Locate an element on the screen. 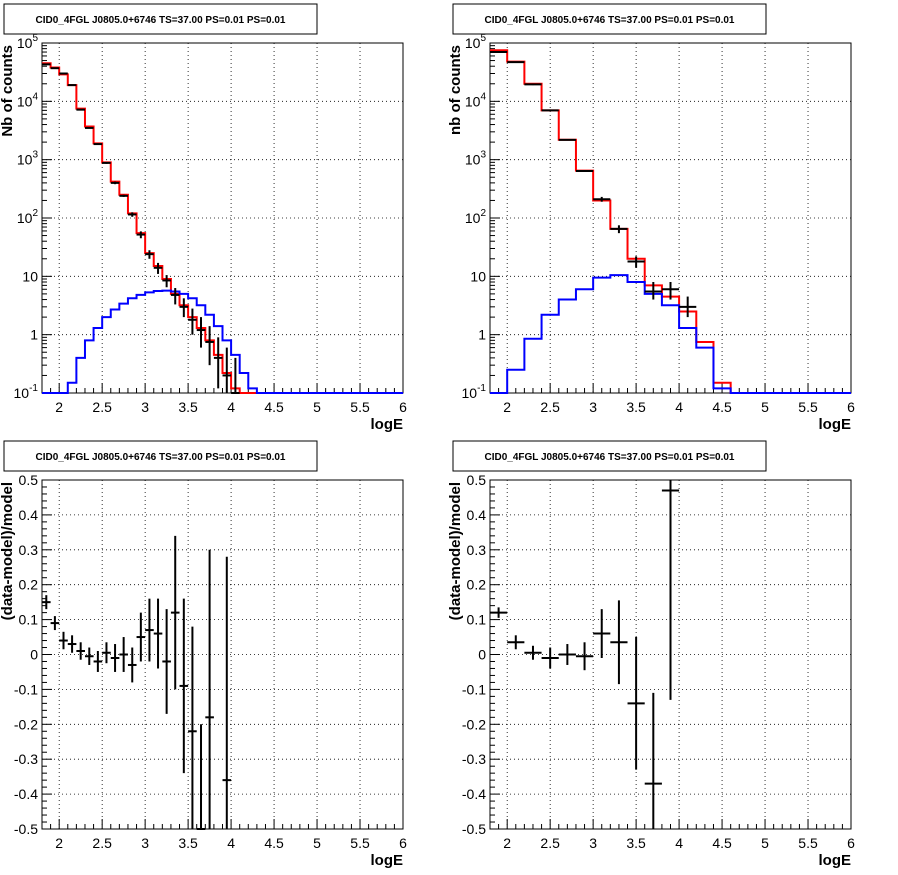 The height and width of the screenshot is (875, 898). y-axis-label: Nb of counts is located at coordinates (8, 91).